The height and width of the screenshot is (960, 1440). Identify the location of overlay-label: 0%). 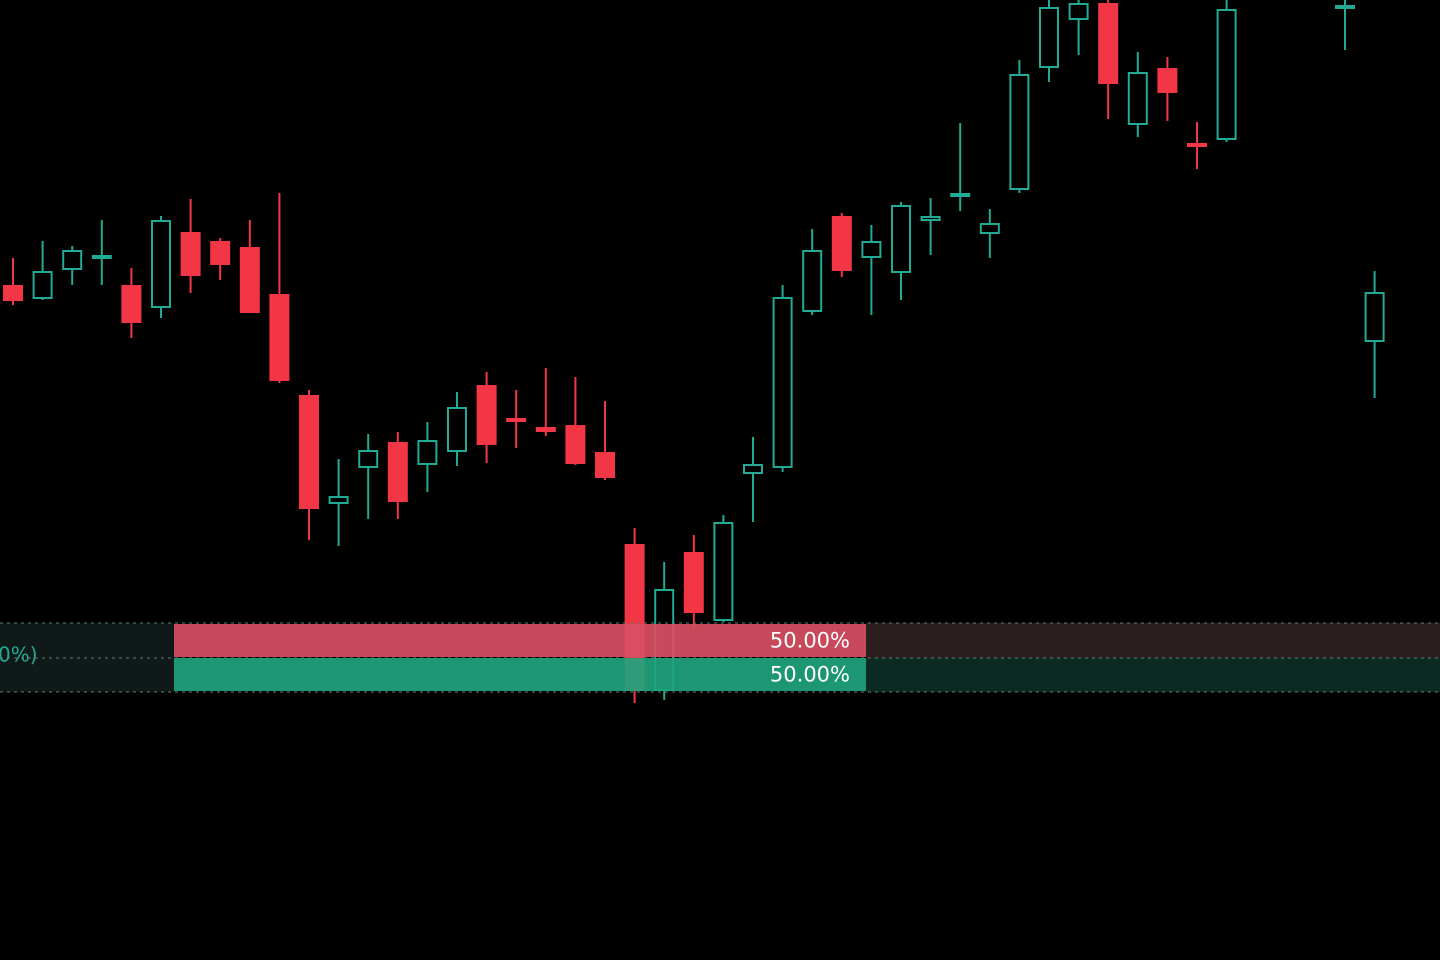
(19, 655).